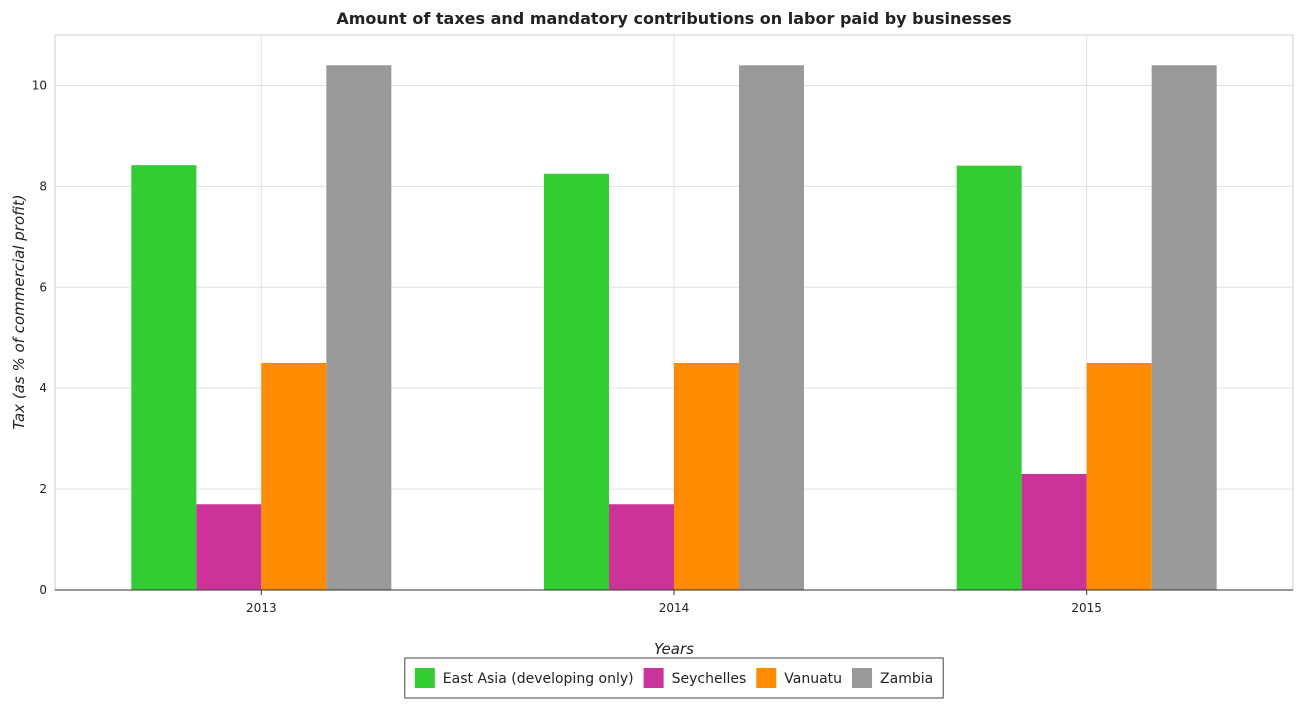 The image size is (1299, 704). Describe the element at coordinates (674, 649) in the screenshot. I see `x-axis-label: Years` at that location.